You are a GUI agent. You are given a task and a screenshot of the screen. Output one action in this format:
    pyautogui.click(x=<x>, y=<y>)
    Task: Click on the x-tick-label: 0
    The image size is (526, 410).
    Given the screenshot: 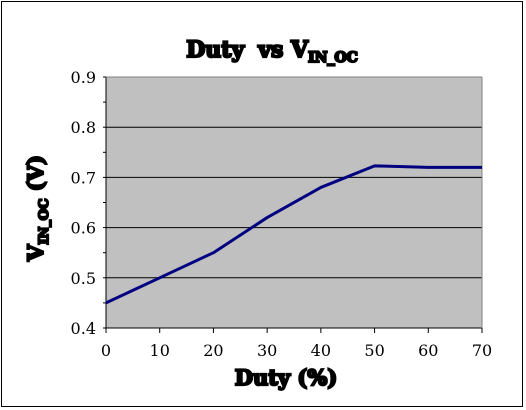 What is the action you would take?
    pyautogui.click(x=106, y=350)
    